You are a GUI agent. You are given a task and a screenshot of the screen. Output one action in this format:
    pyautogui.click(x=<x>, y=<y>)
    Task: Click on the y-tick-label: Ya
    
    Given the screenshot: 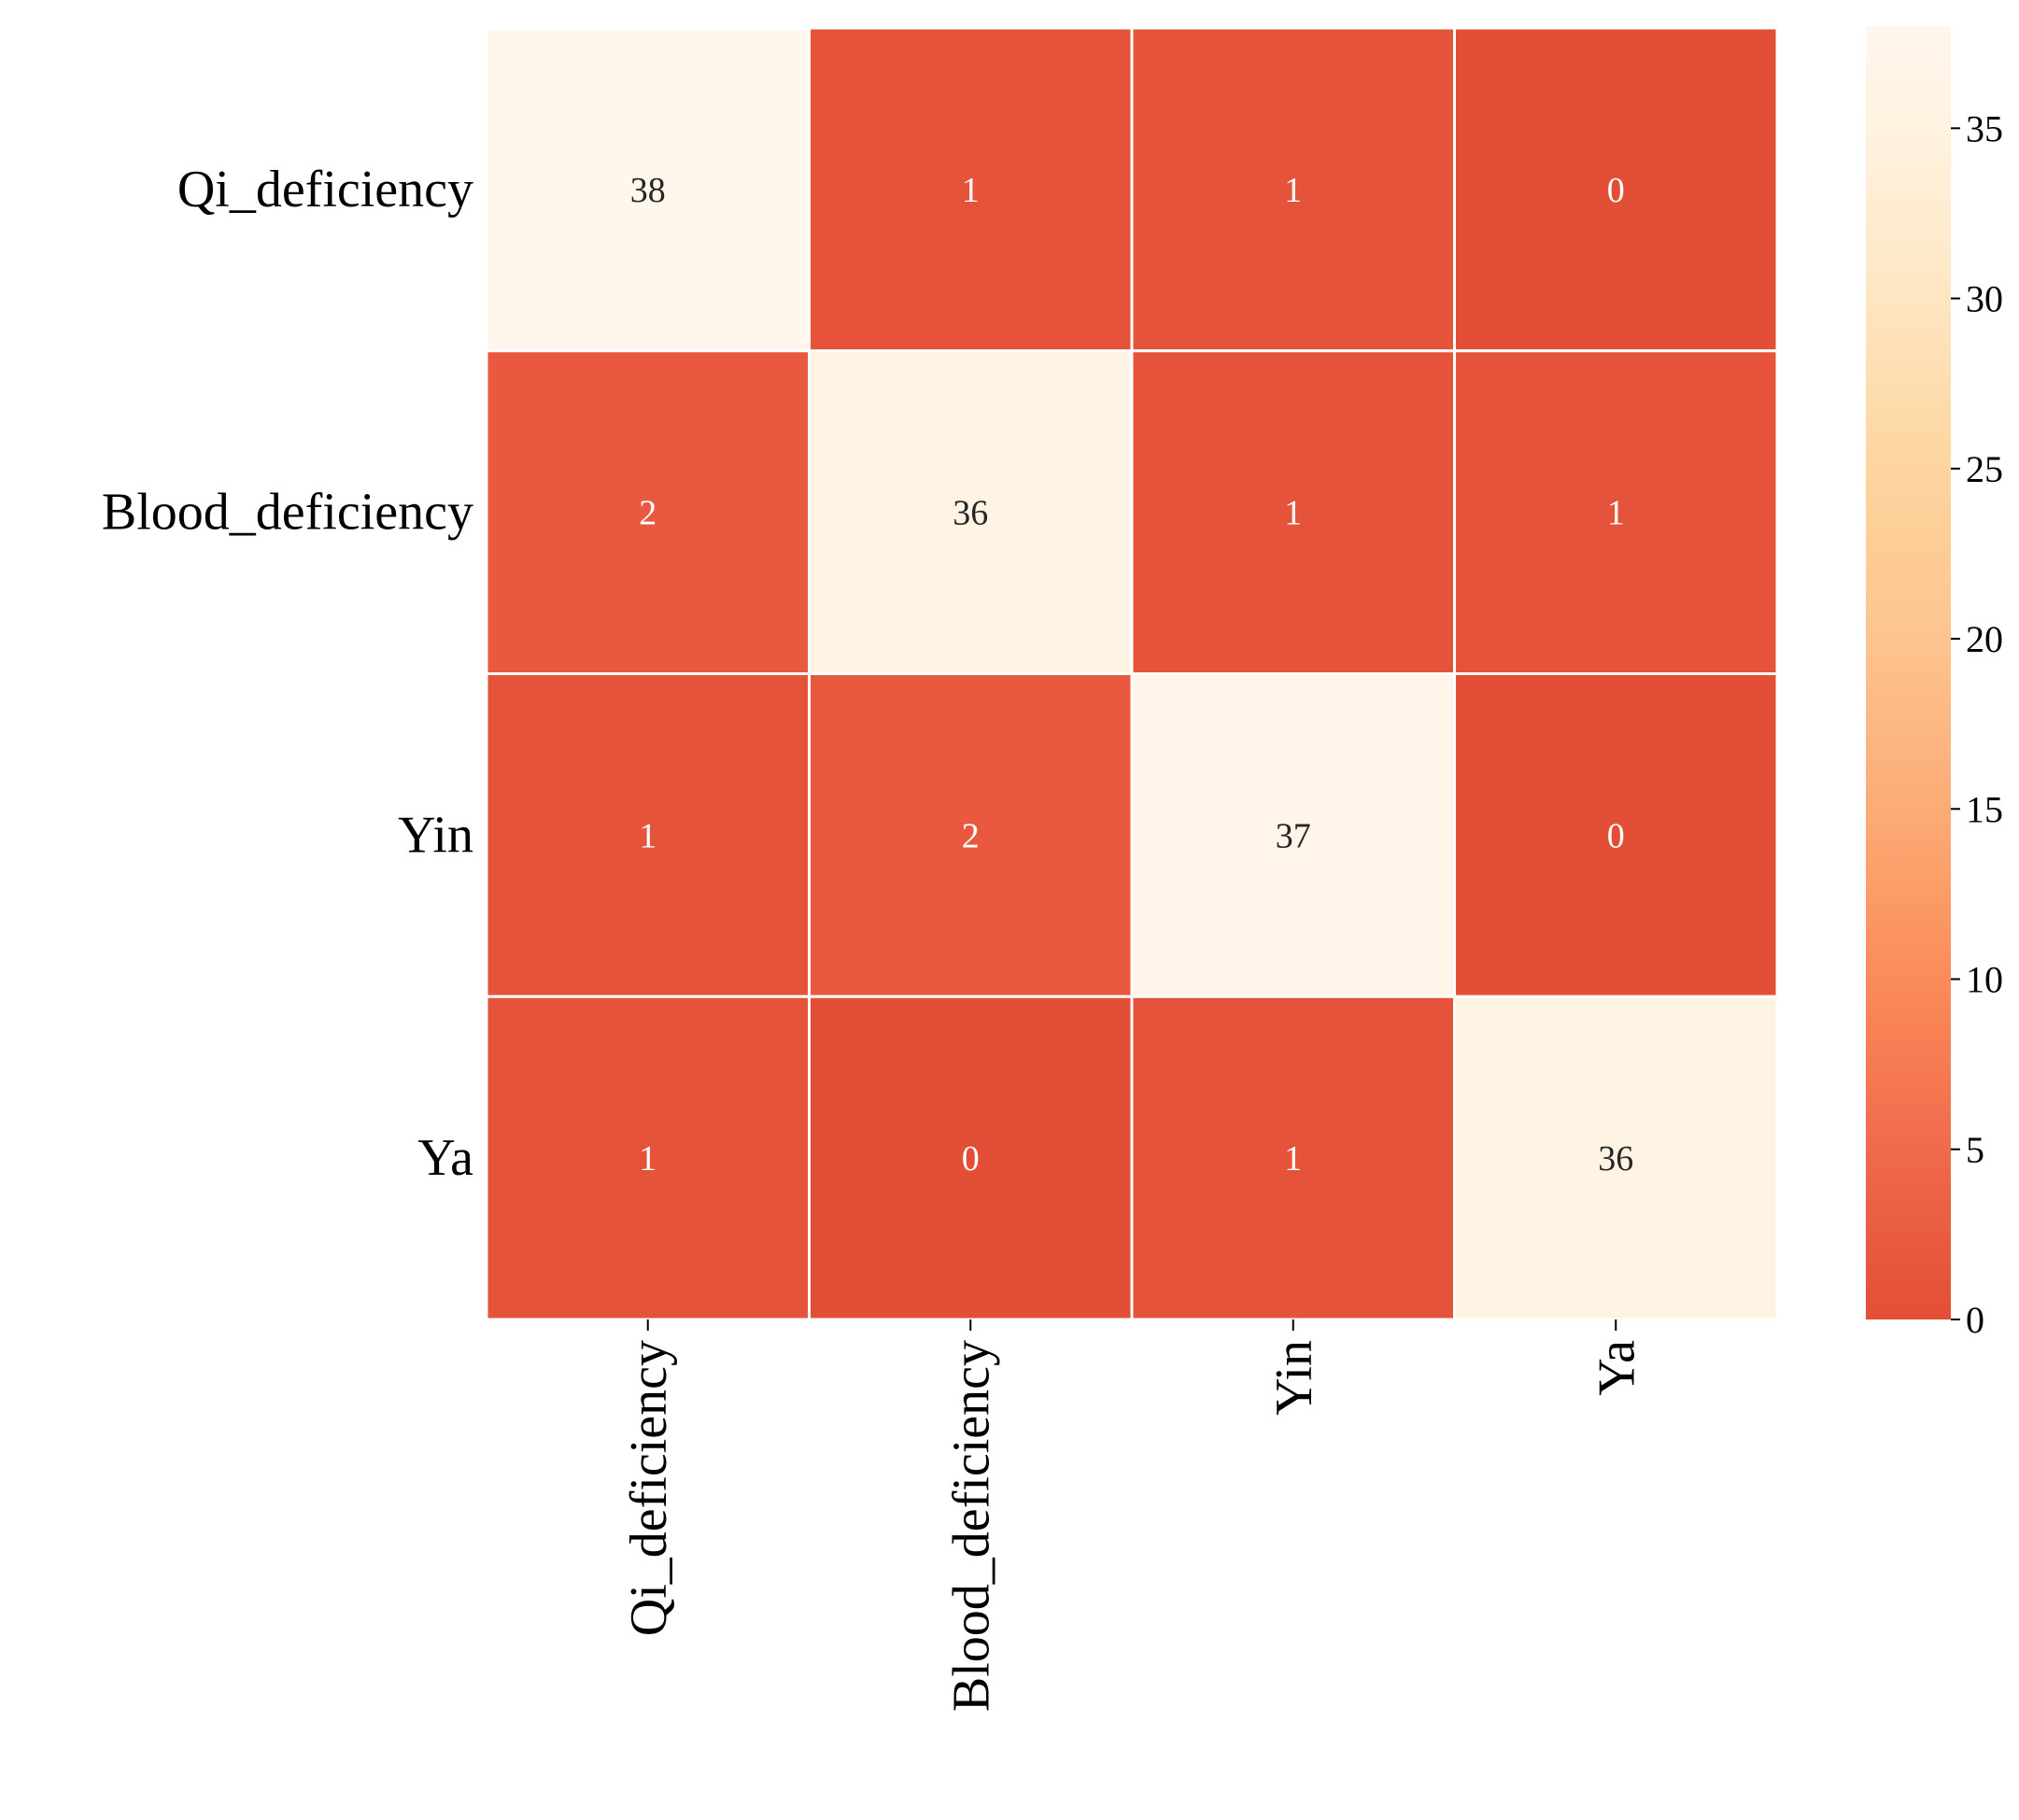 What is the action you would take?
    pyautogui.click(x=445, y=1158)
    